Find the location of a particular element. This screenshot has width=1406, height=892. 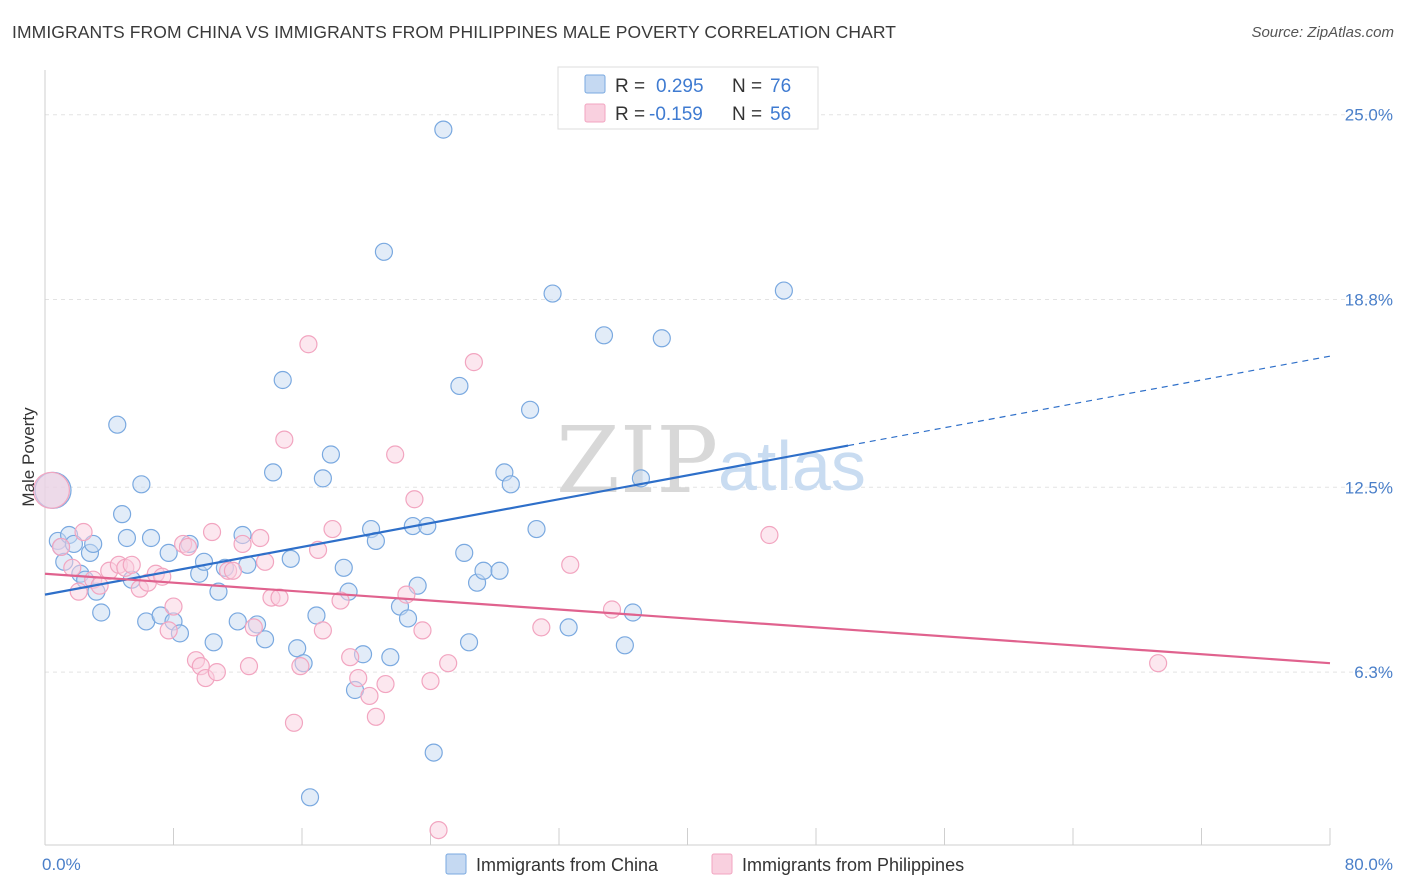

x-tick-label-1: 80.0% is located at coordinates (1369, 864).